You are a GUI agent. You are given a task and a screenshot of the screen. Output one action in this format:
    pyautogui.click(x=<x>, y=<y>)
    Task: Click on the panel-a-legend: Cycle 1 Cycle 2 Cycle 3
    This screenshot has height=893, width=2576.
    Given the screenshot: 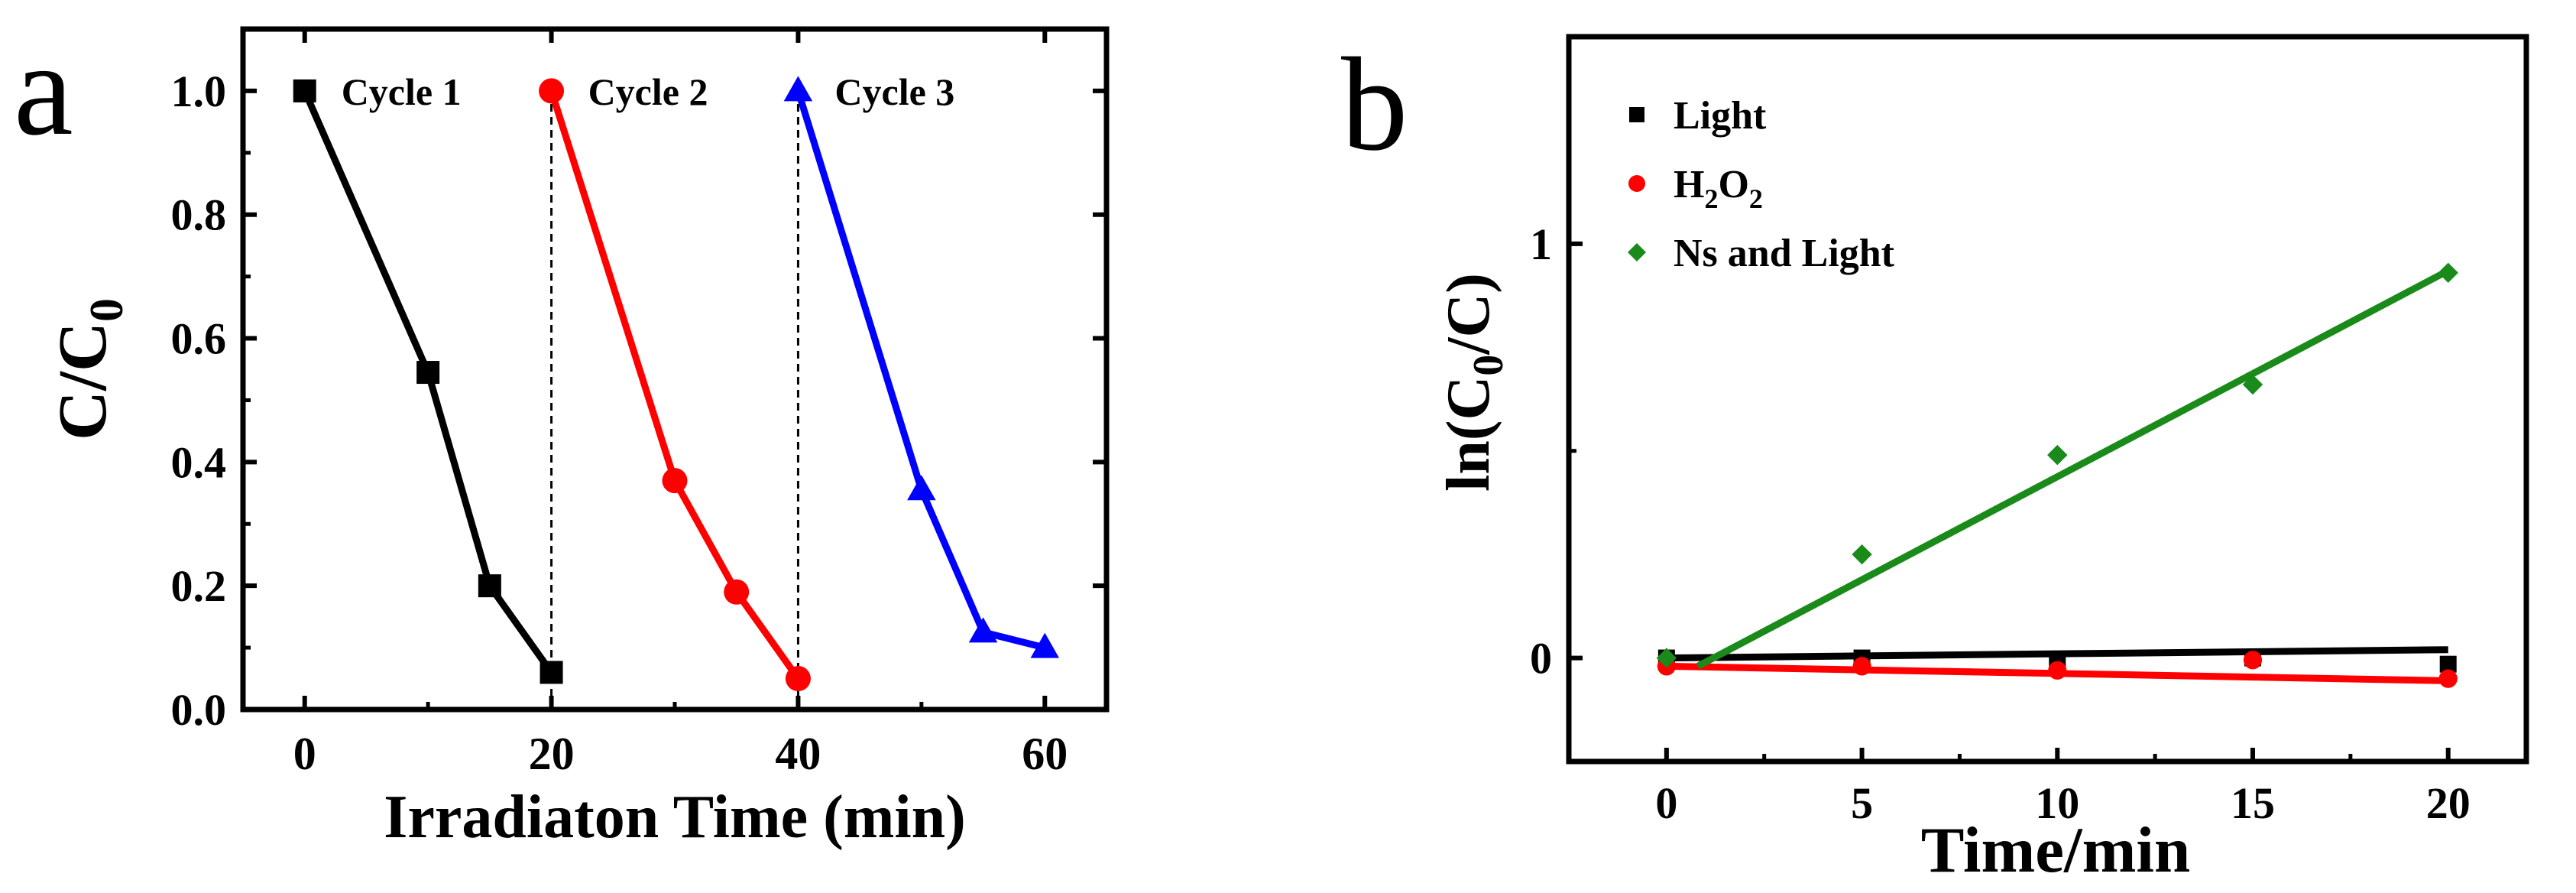 What is the action you would take?
    pyautogui.click(x=648, y=91)
    